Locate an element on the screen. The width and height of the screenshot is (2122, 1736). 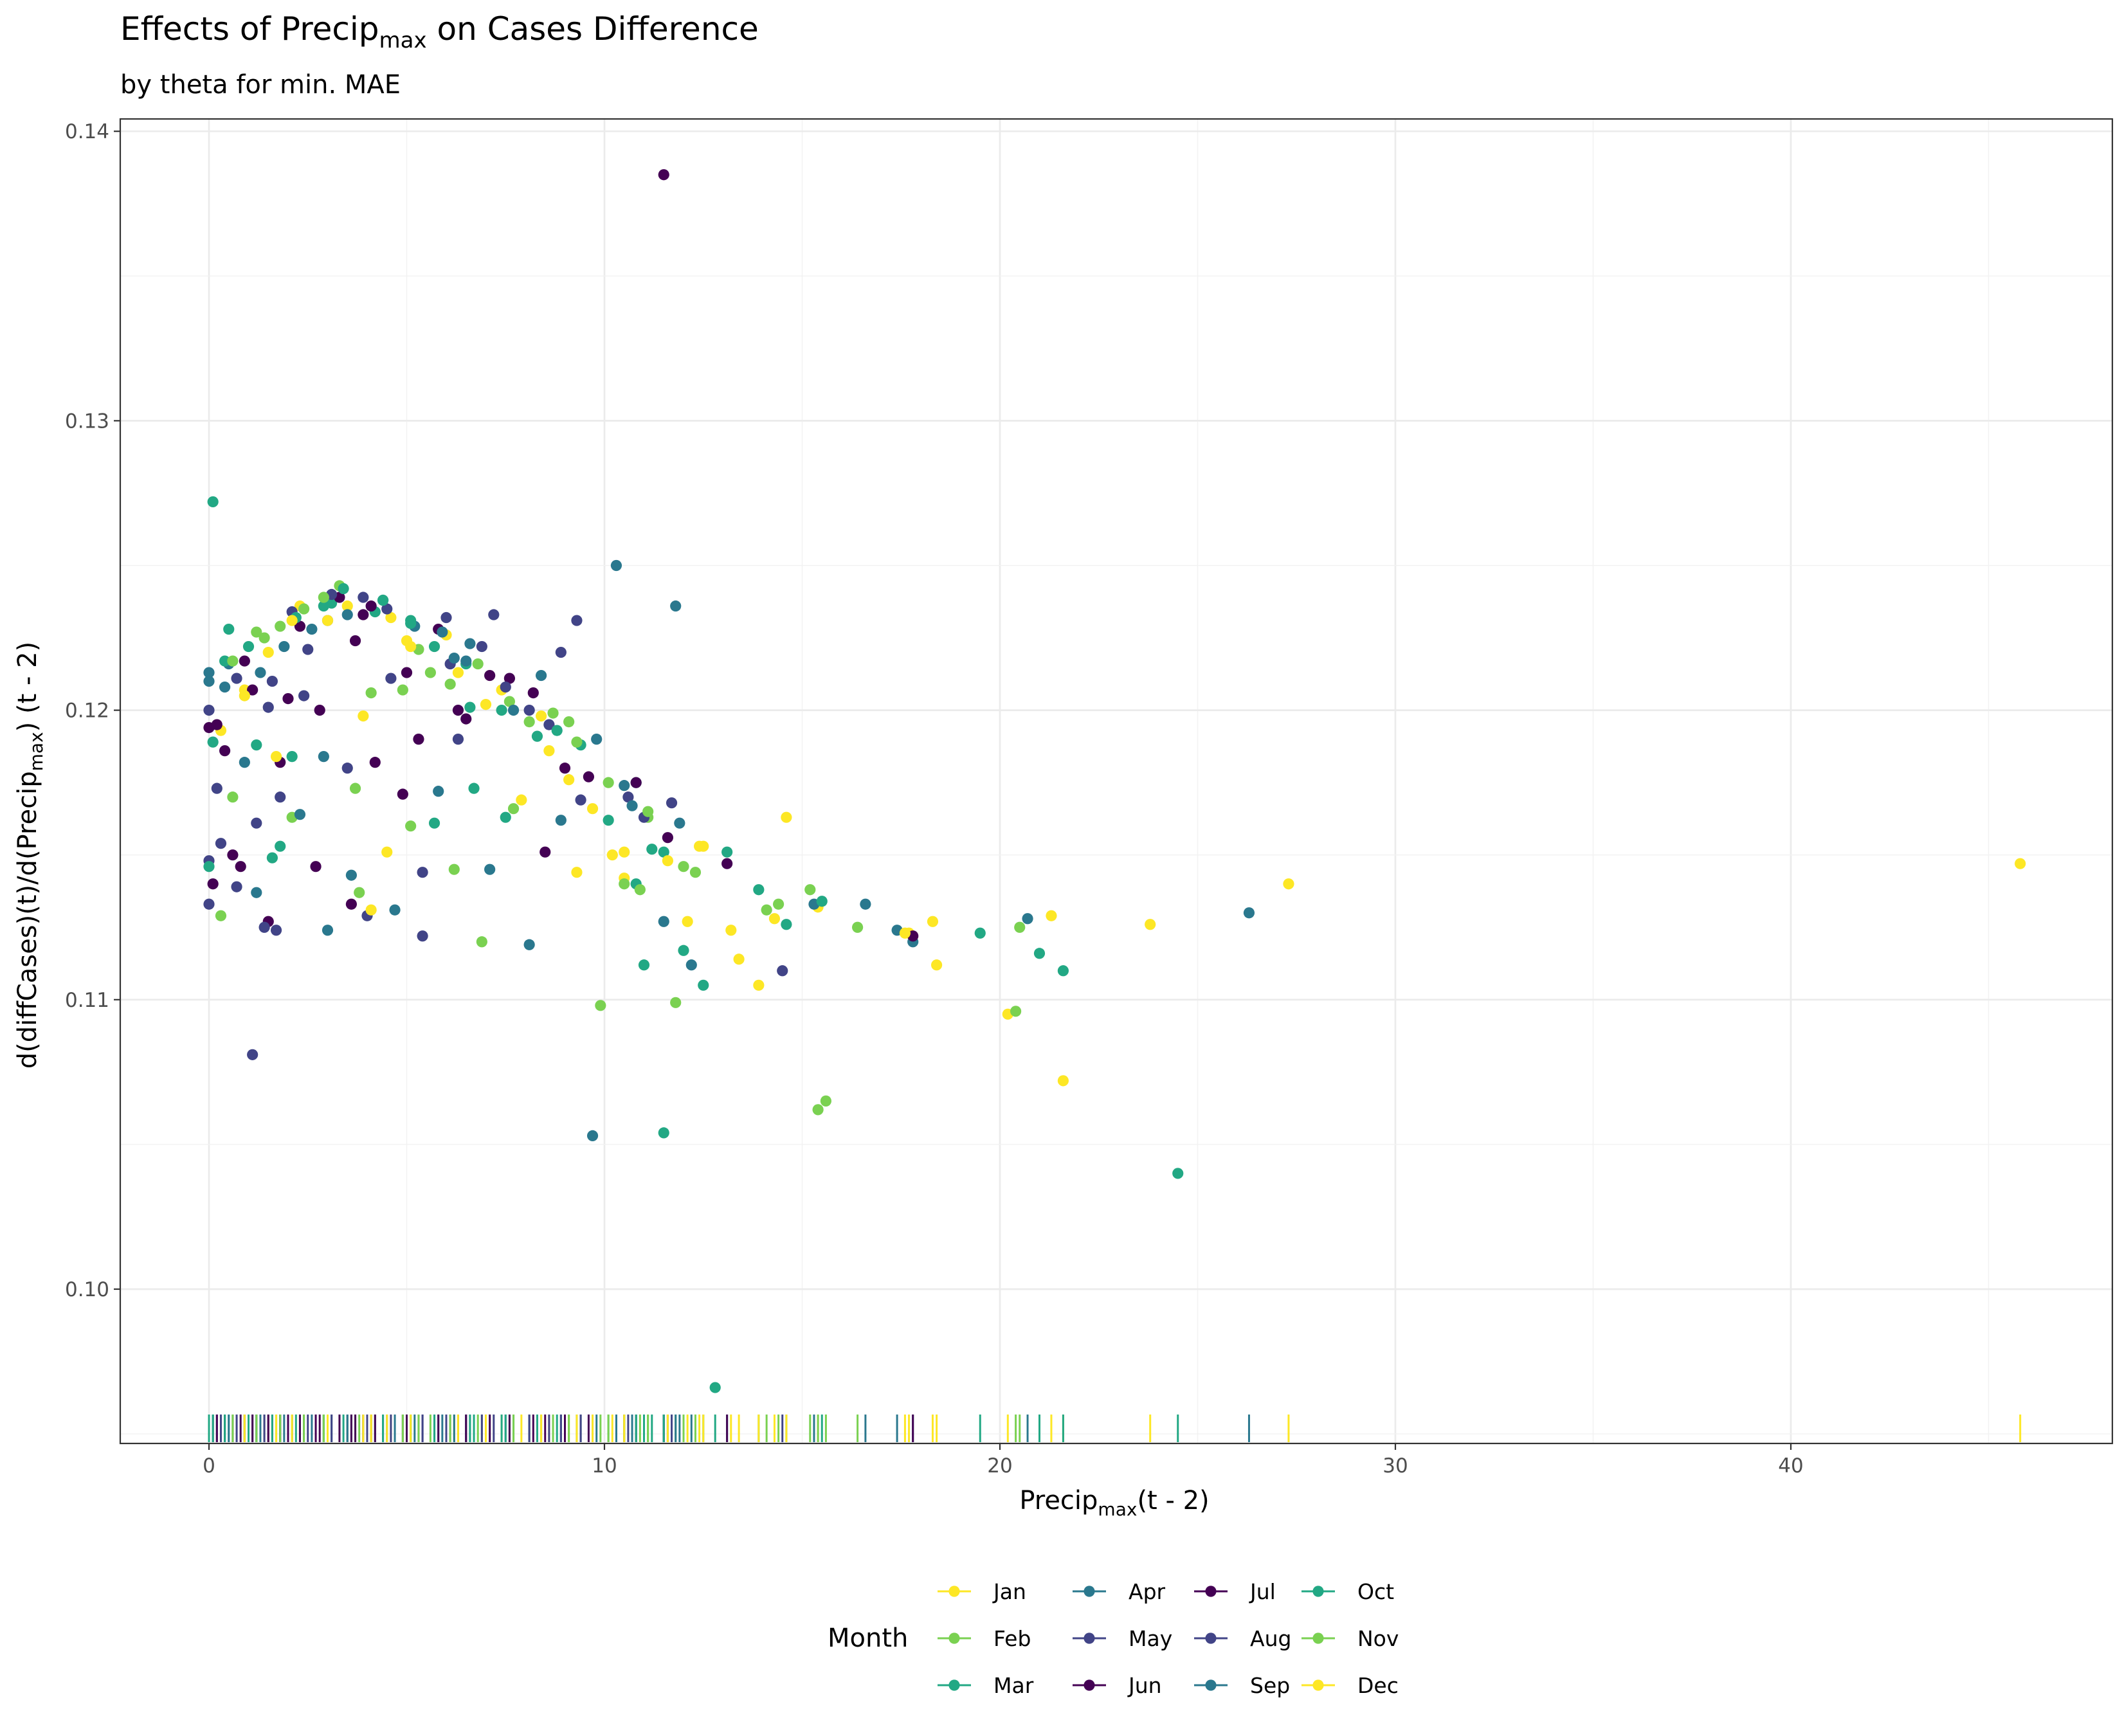
chart-subtitle: by theta for min. MAE is located at coordinates (260, 85).